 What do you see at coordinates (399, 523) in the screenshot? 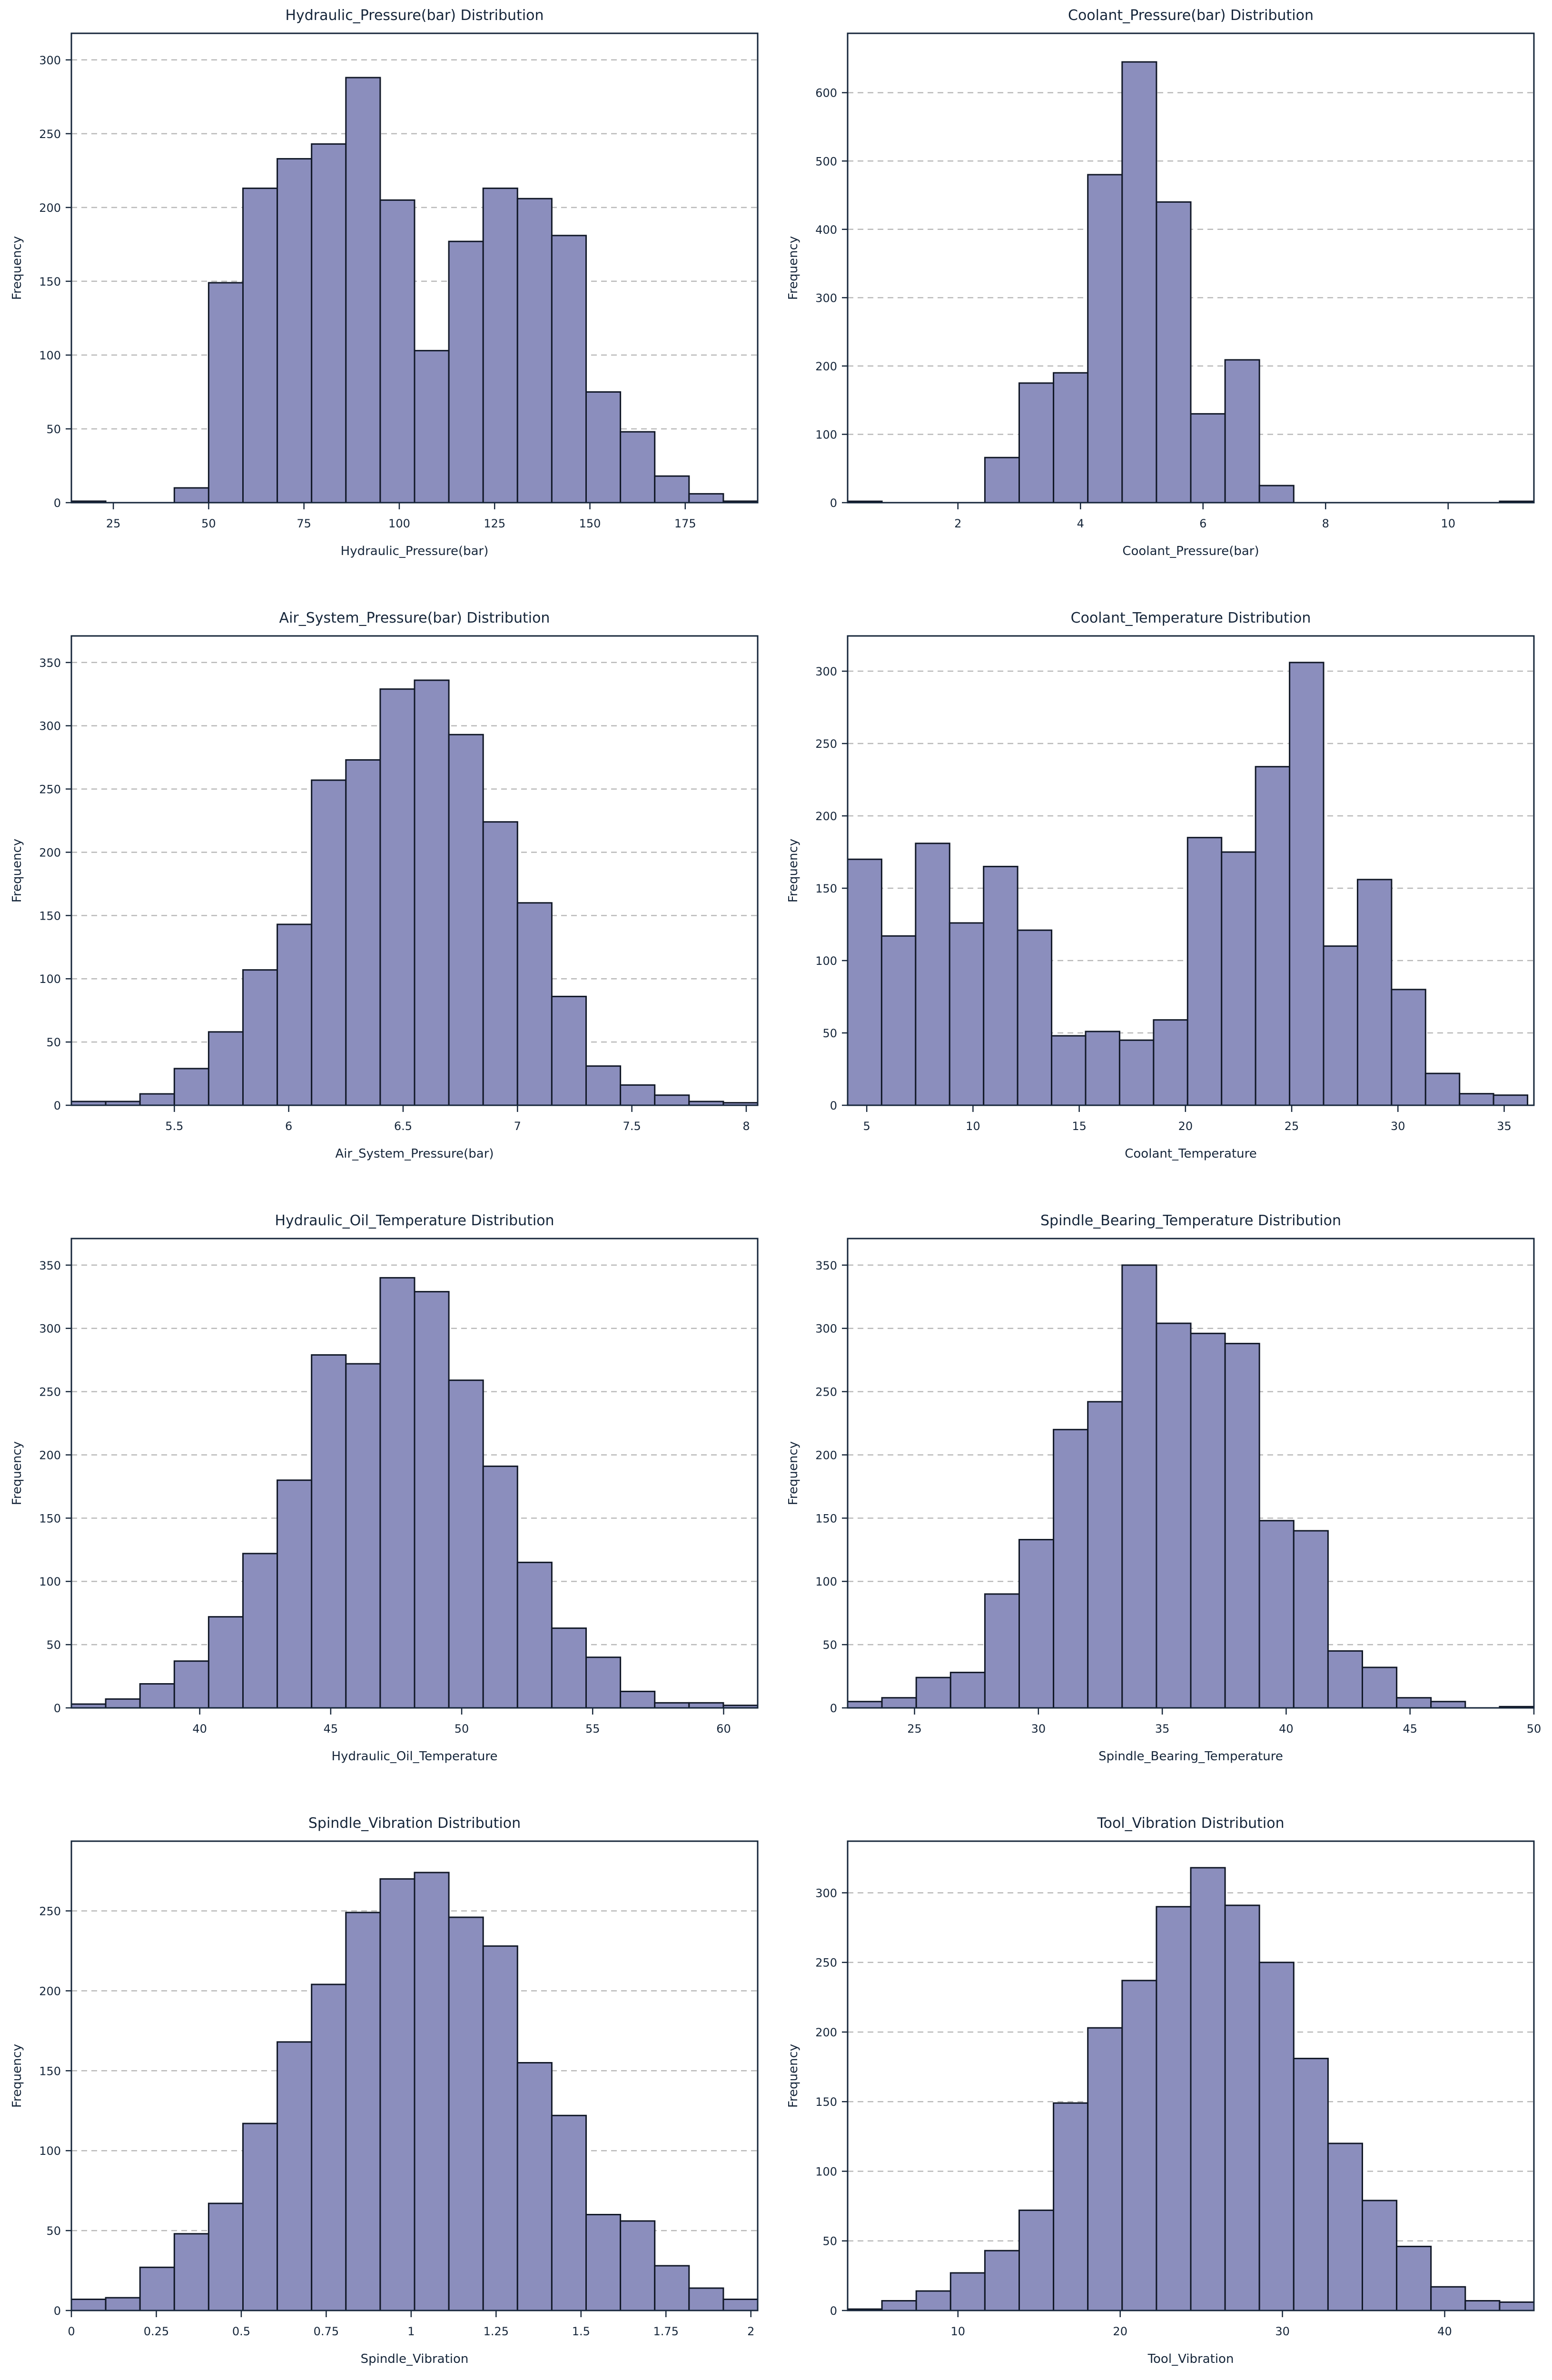
I see `x-tick-label: 100` at bounding box center [399, 523].